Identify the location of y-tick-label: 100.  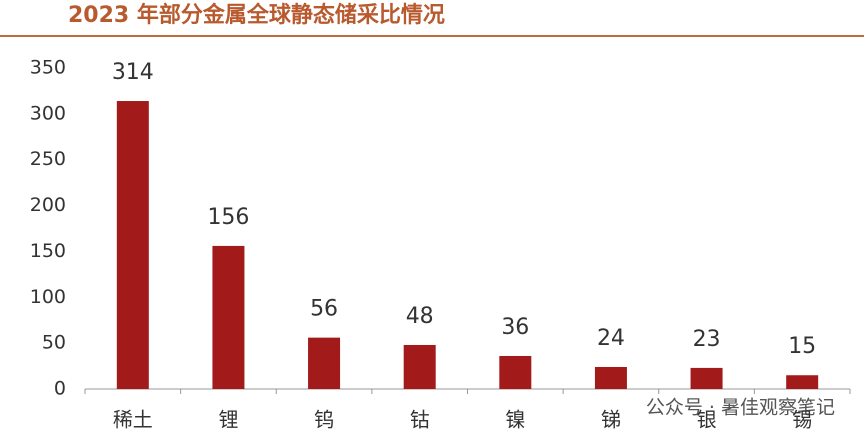
(48, 297).